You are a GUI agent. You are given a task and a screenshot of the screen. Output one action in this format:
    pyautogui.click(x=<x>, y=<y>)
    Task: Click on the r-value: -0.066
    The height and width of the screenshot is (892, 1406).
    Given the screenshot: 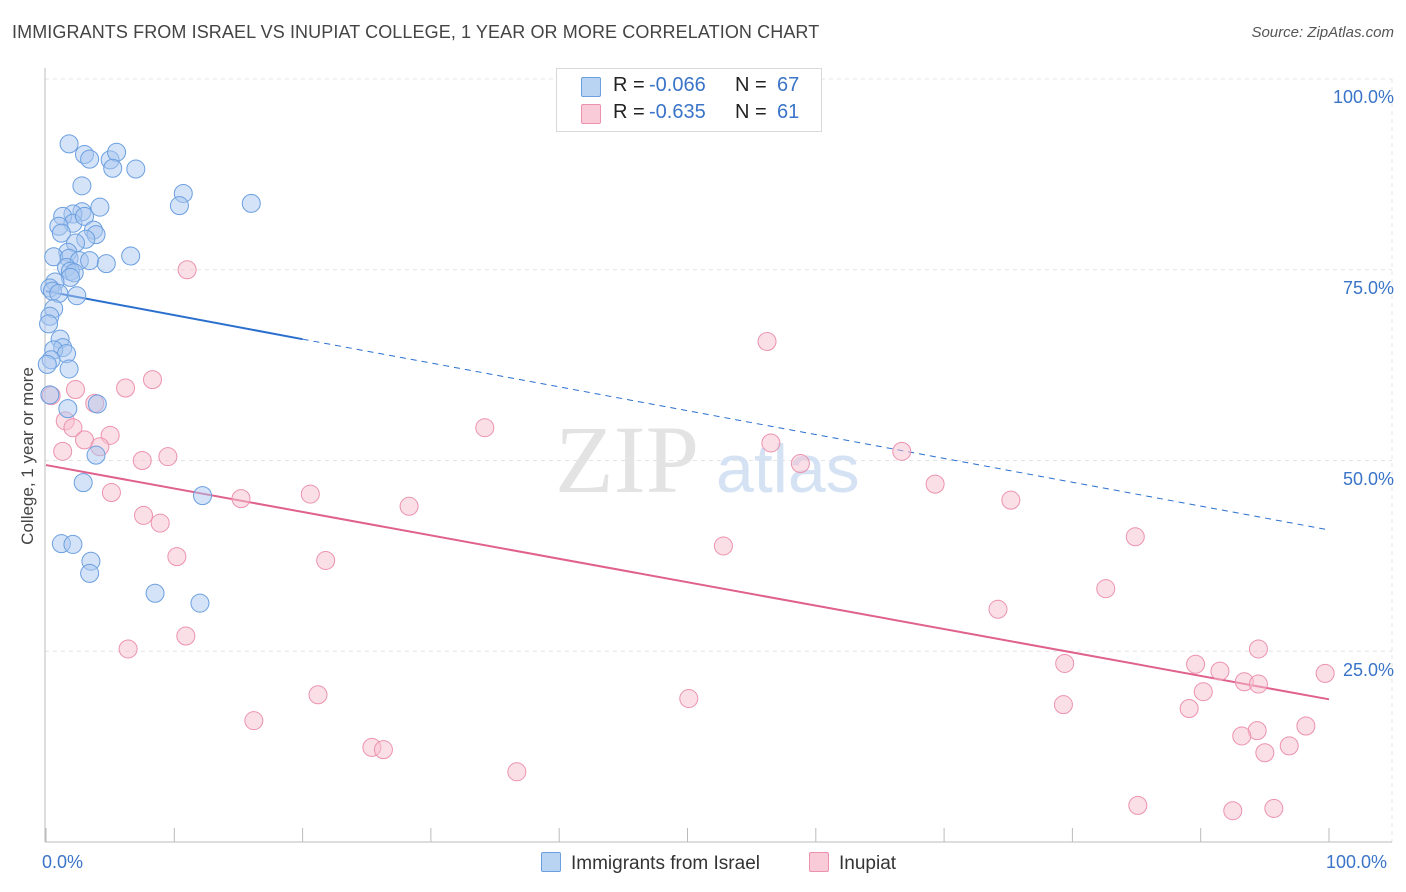 What is the action you would take?
    pyautogui.click(x=677, y=85)
    